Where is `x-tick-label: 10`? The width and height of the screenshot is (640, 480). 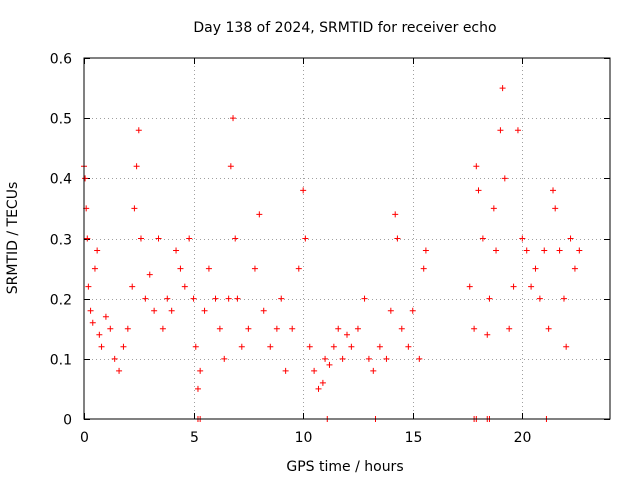
x-tick-label: 10 is located at coordinates (304, 438).